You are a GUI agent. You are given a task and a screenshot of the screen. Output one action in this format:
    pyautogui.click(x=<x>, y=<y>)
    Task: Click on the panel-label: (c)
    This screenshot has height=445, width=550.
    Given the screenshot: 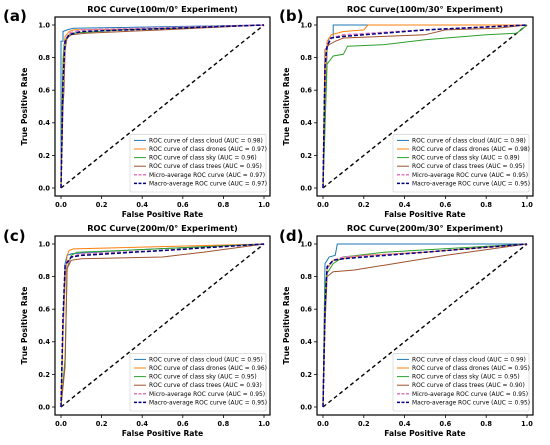 What is the action you would take?
    pyautogui.click(x=14, y=236)
    